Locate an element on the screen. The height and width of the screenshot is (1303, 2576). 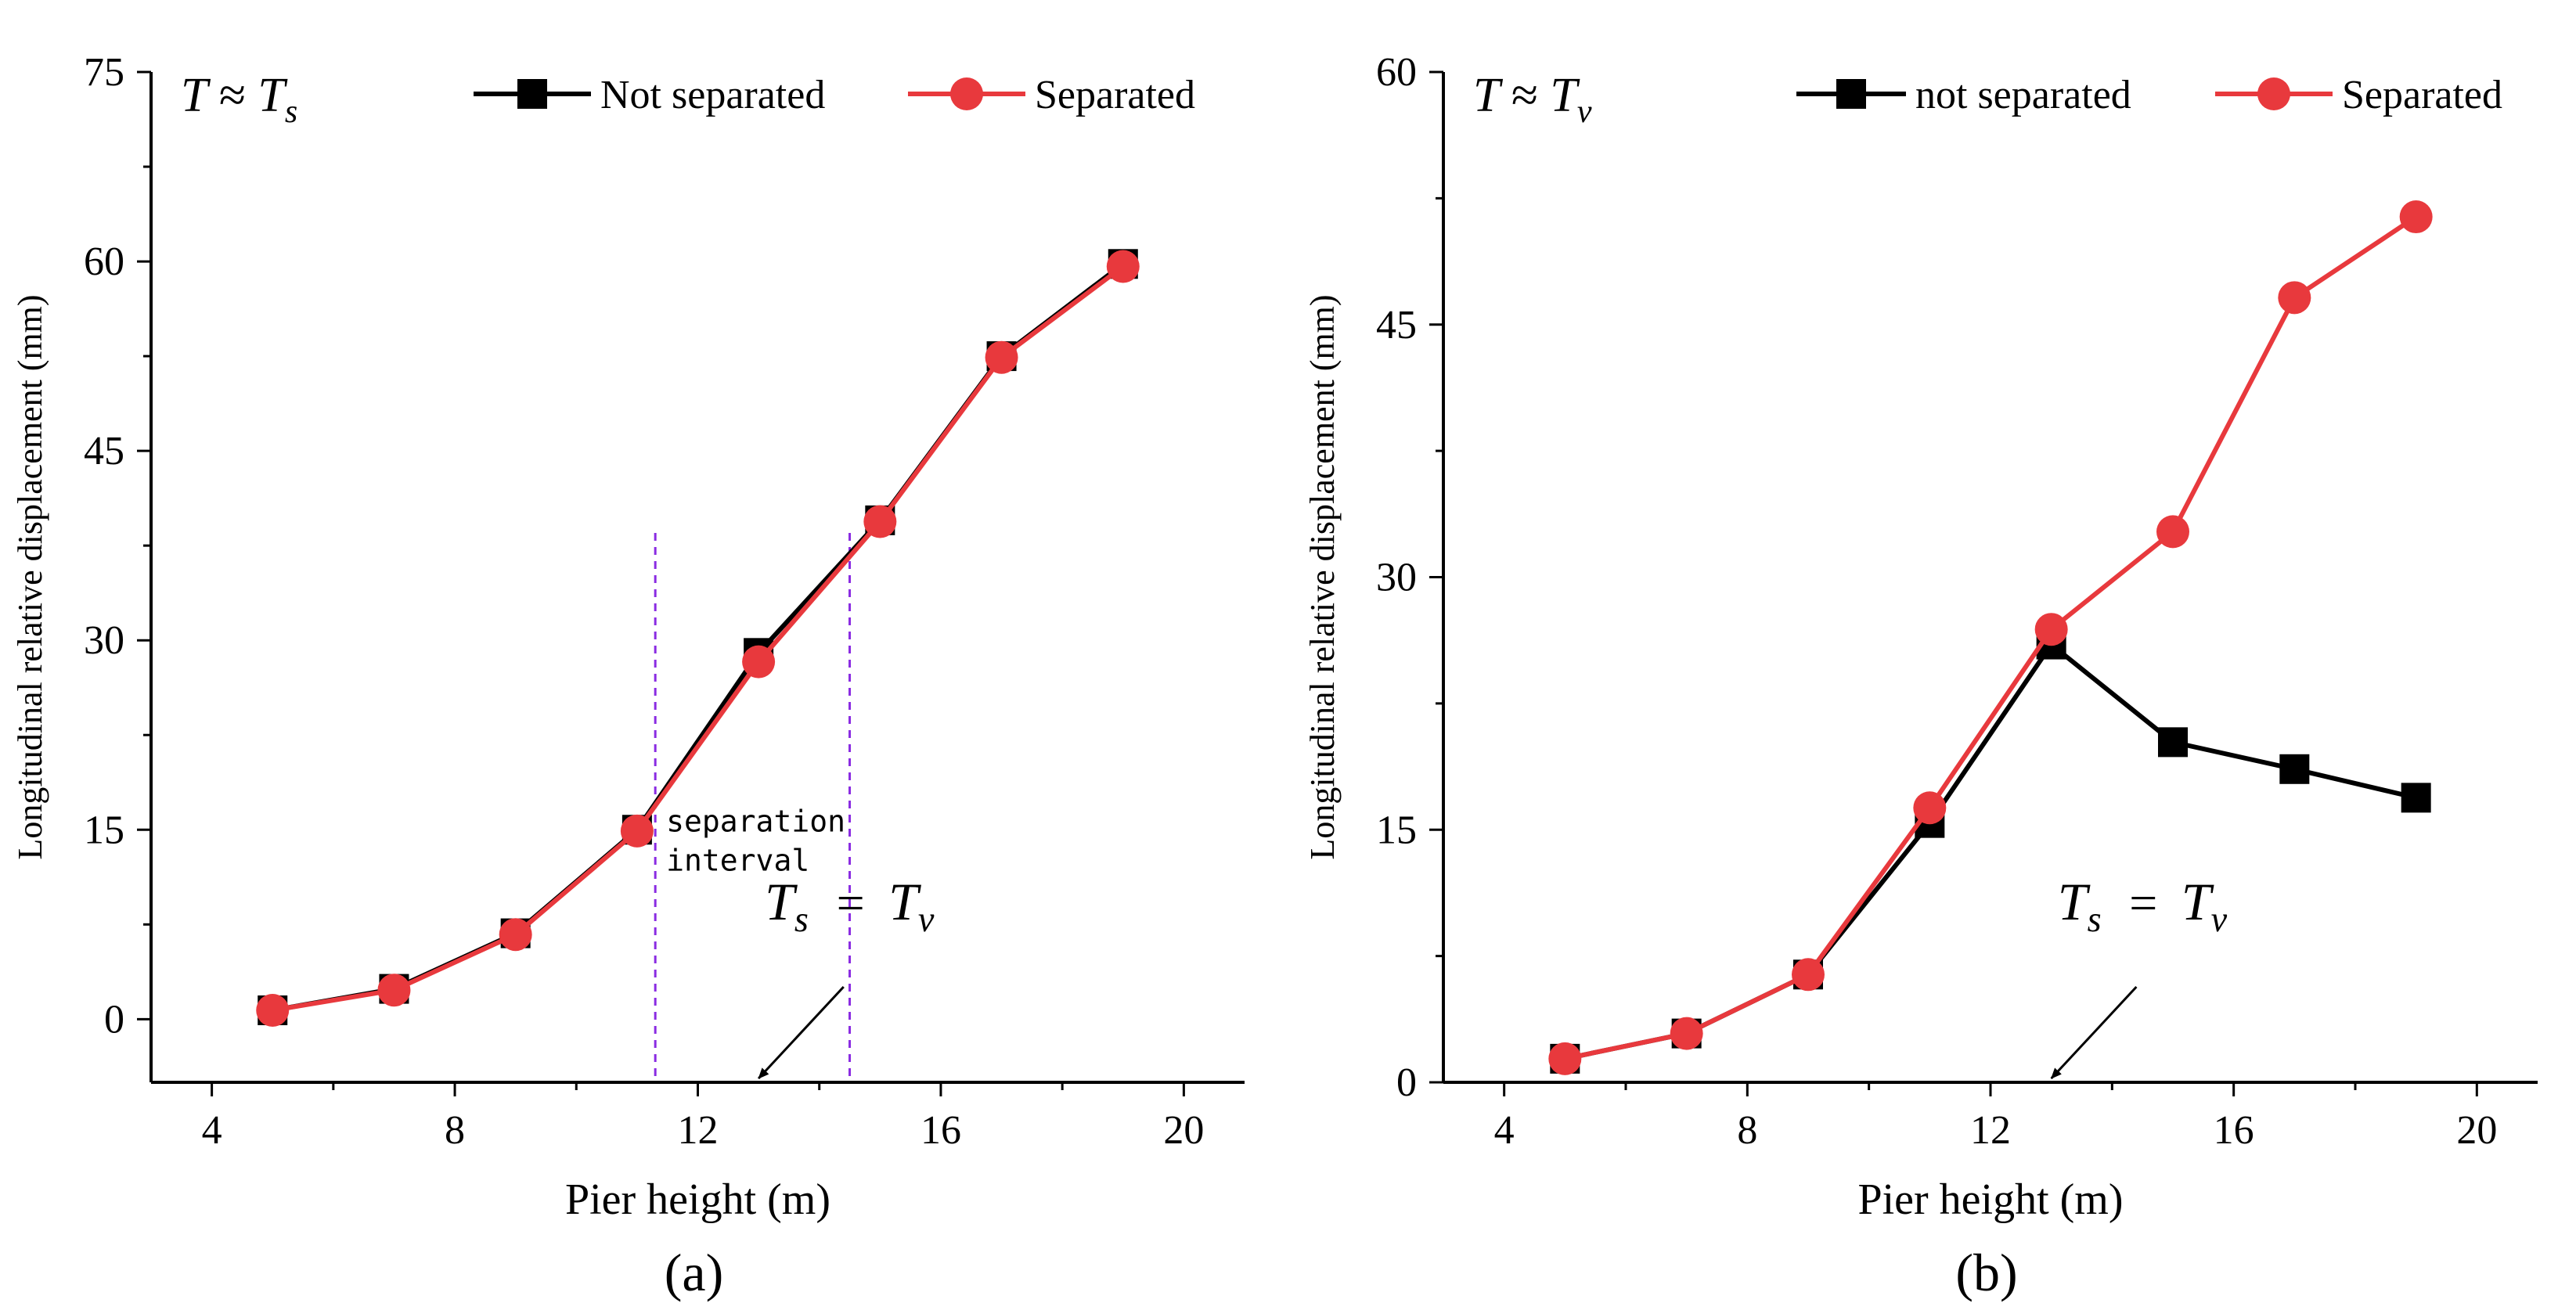
panel-label: (a) is located at coordinates (694, 1273).